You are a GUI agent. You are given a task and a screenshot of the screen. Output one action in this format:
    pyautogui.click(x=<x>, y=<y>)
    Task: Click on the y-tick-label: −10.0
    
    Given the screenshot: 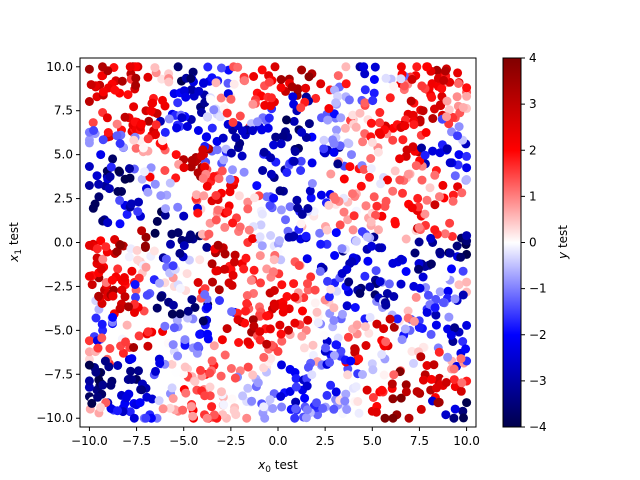 What is the action you would take?
    pyautogui.click(x=54, y=418)
    